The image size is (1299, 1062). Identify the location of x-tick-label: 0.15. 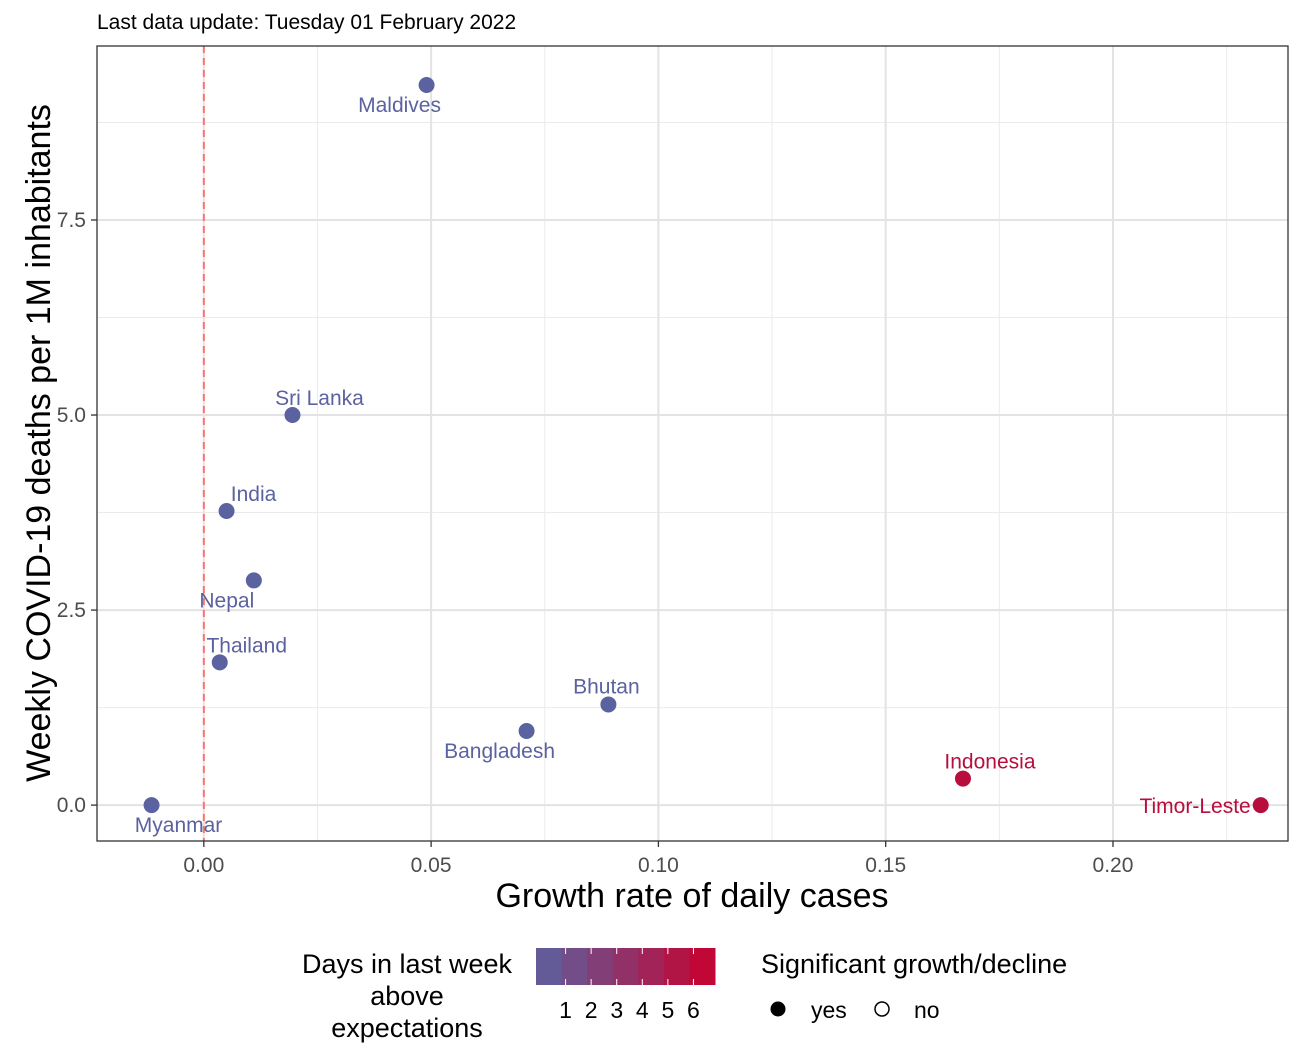
(885, 865).